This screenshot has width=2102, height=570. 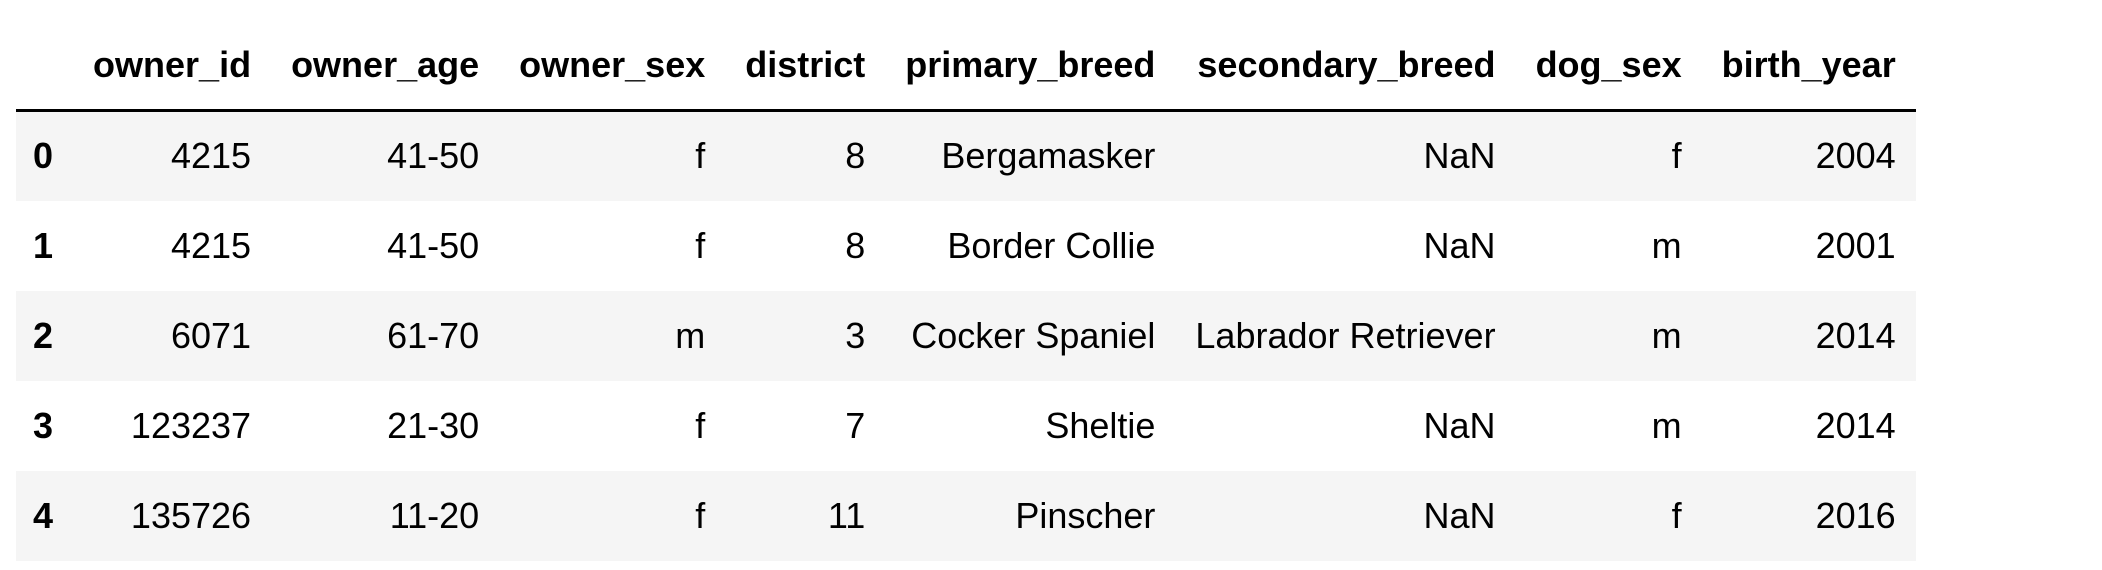 What do you see at coordinates (1345, 64) in the screenshot?
I see `column-header-secondary-breed: secondary_breed` at bounding box center [1345, 64].